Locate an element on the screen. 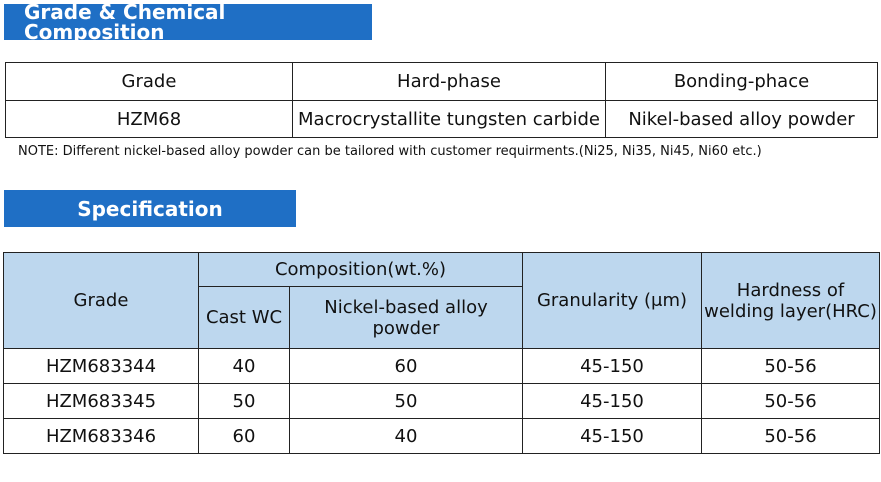  header-cast-wc: Cast WC is located at coordinates (244, 317).